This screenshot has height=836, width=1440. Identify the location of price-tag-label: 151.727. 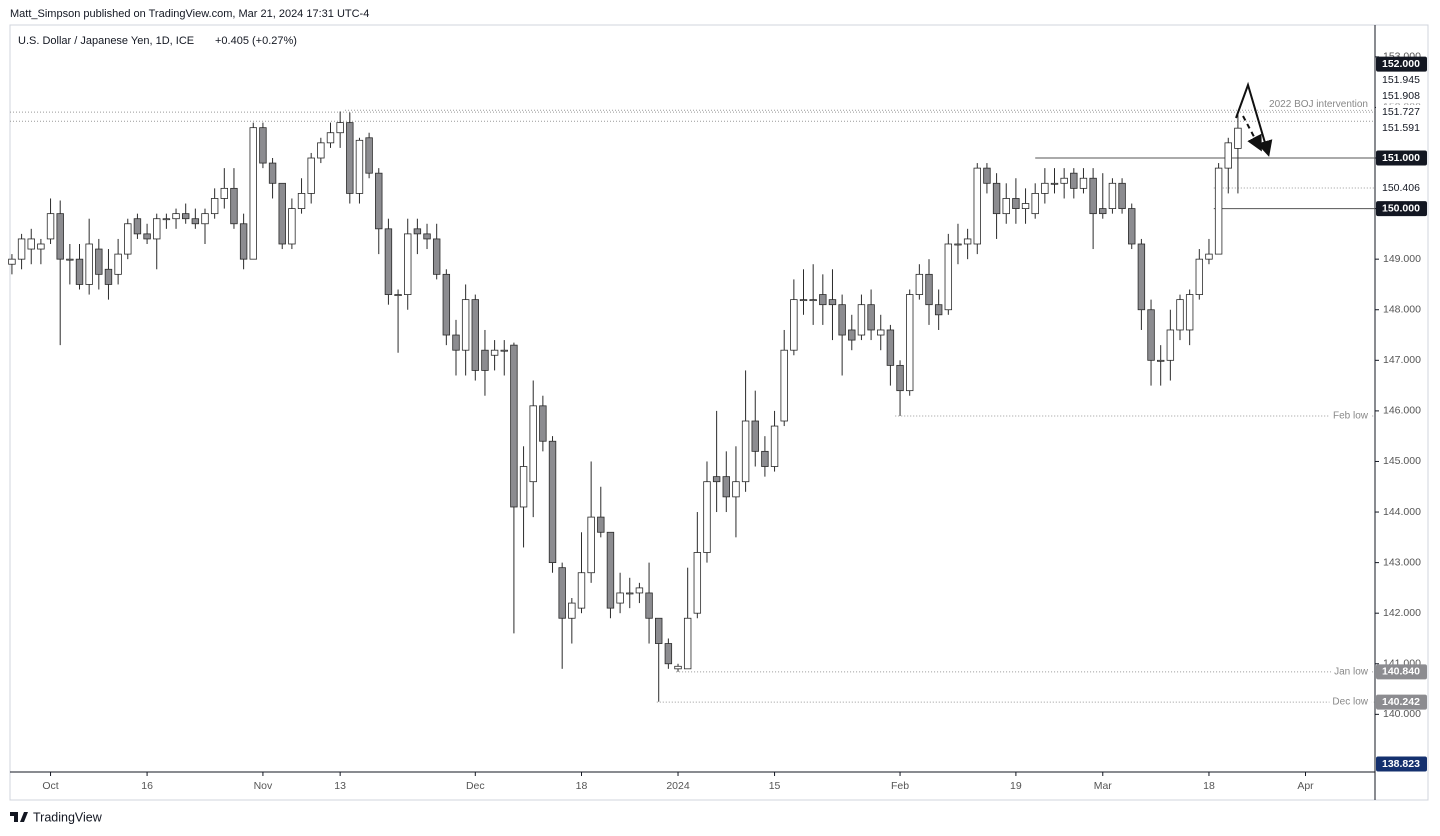
(1401, 112).